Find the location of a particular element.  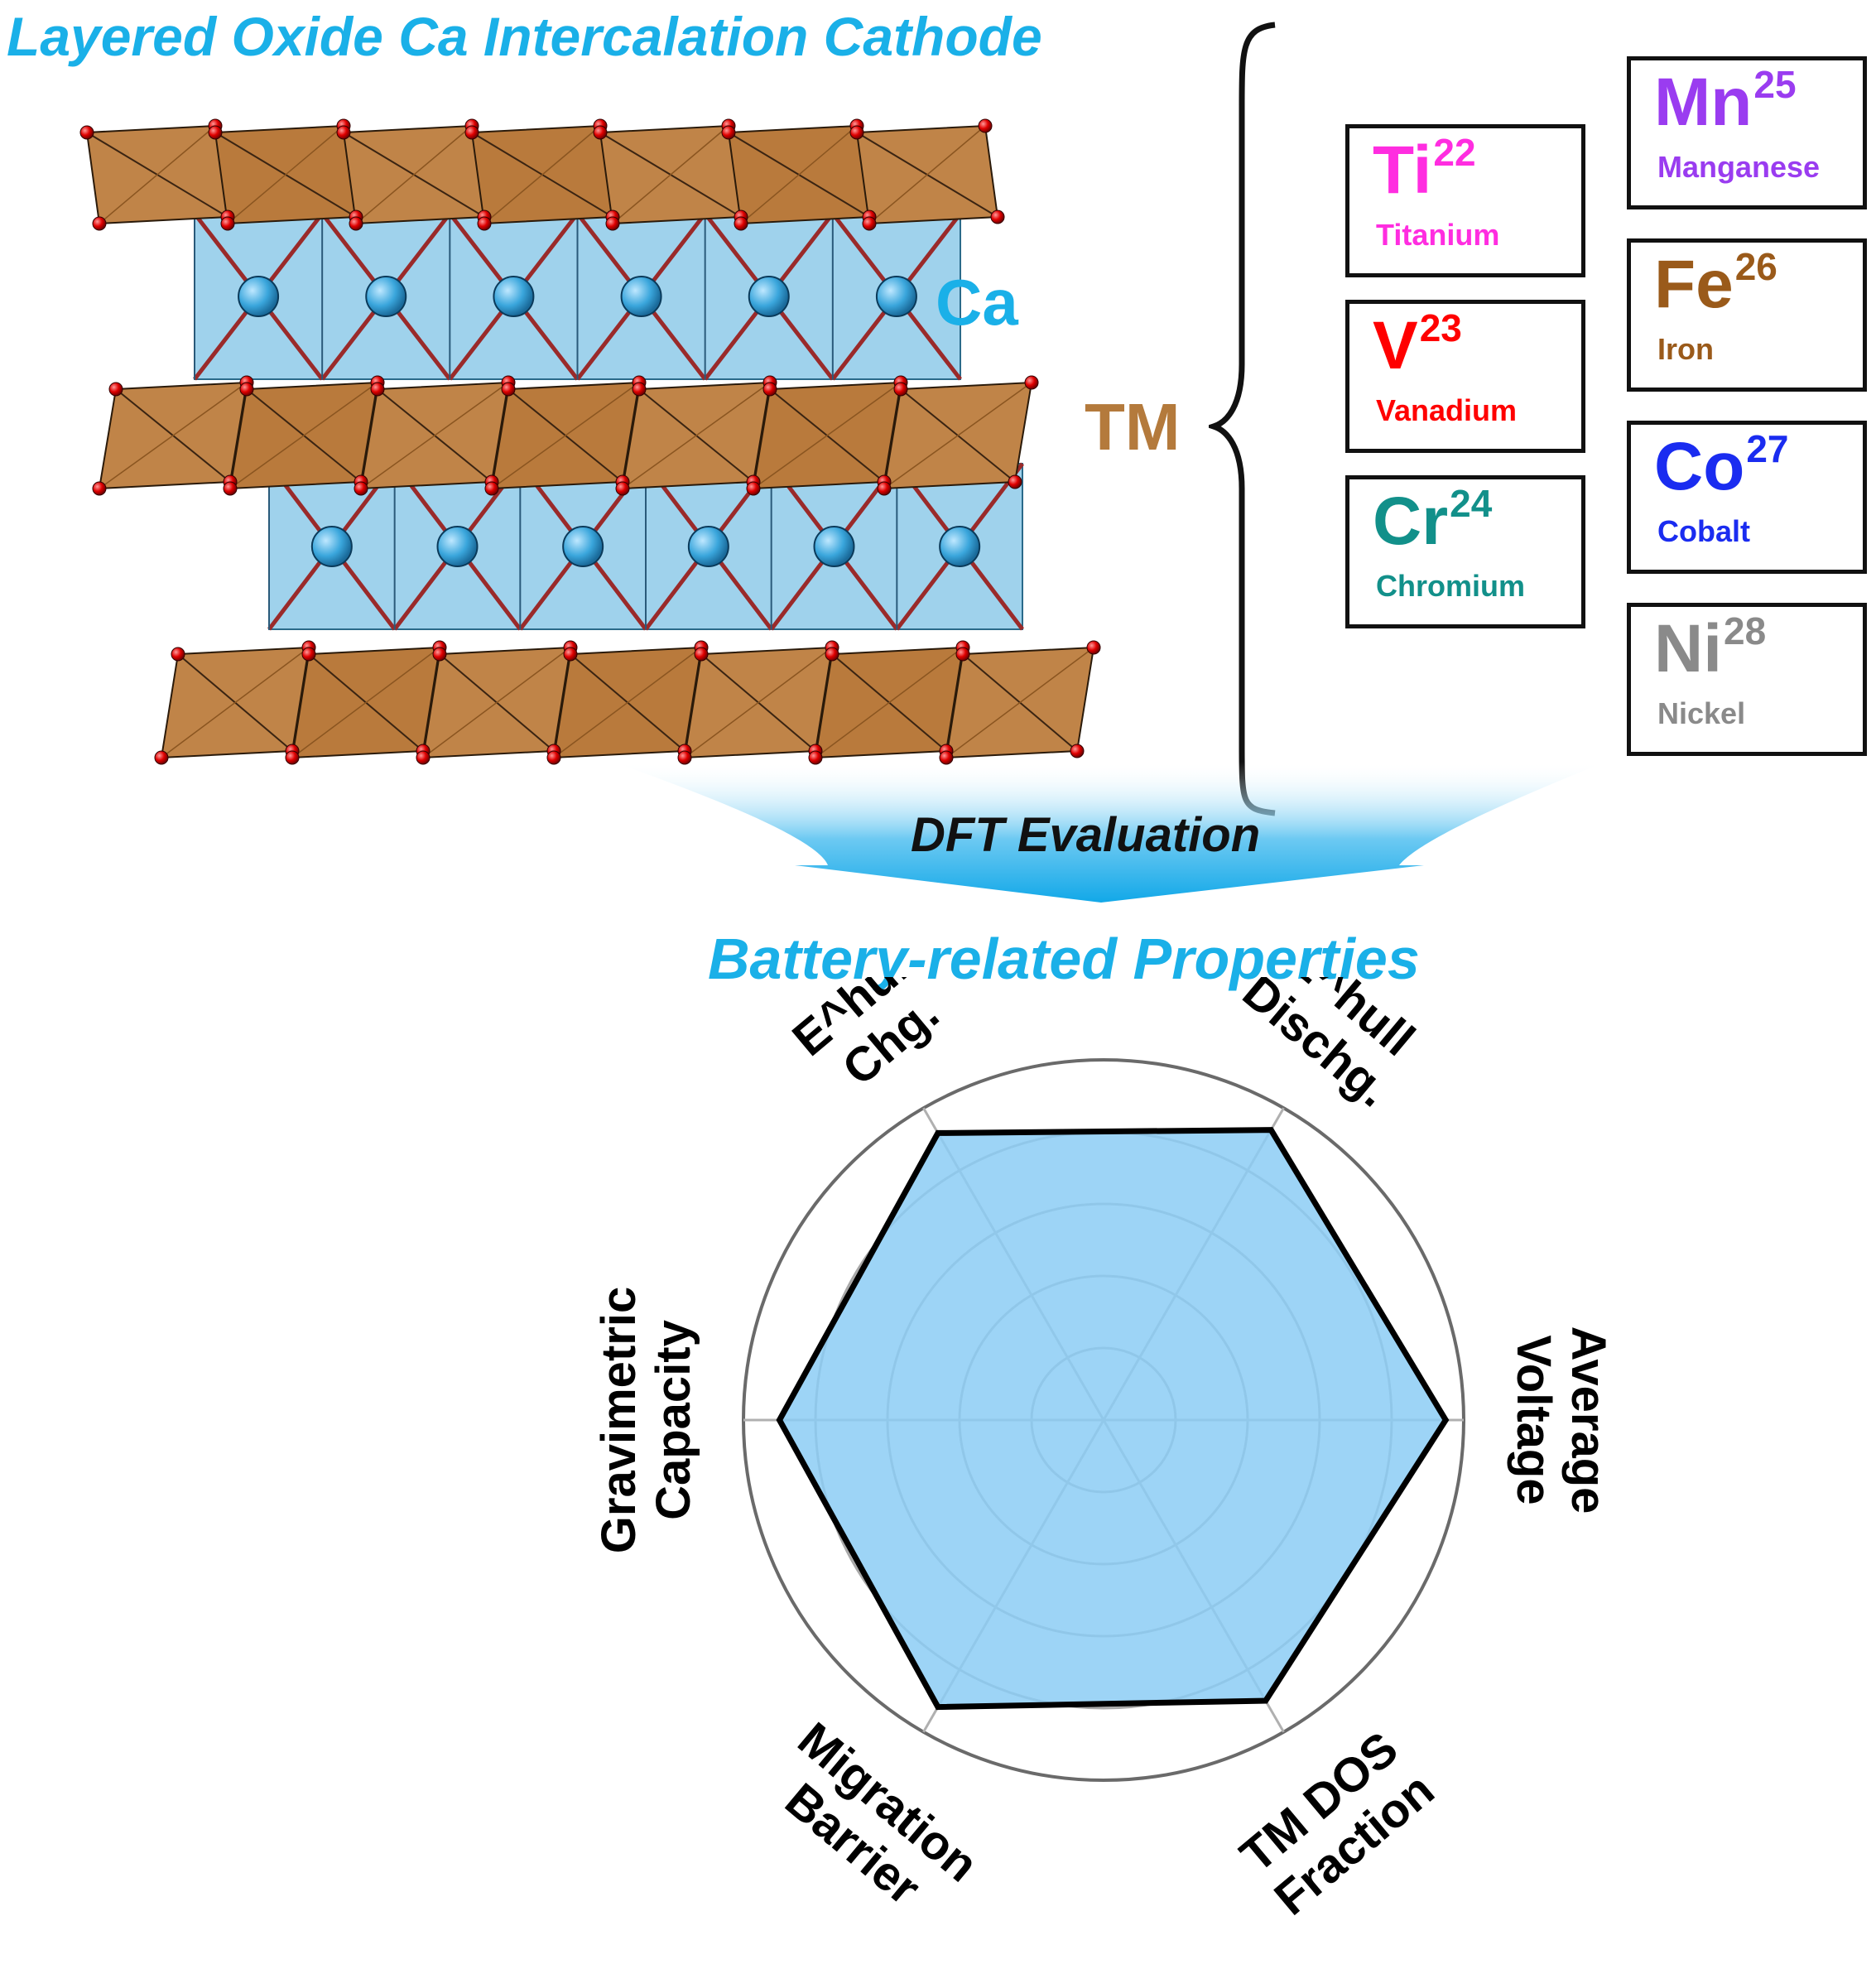

radar-axis-label: Gravimetric Capacity is located at coordinates (646, 1420).